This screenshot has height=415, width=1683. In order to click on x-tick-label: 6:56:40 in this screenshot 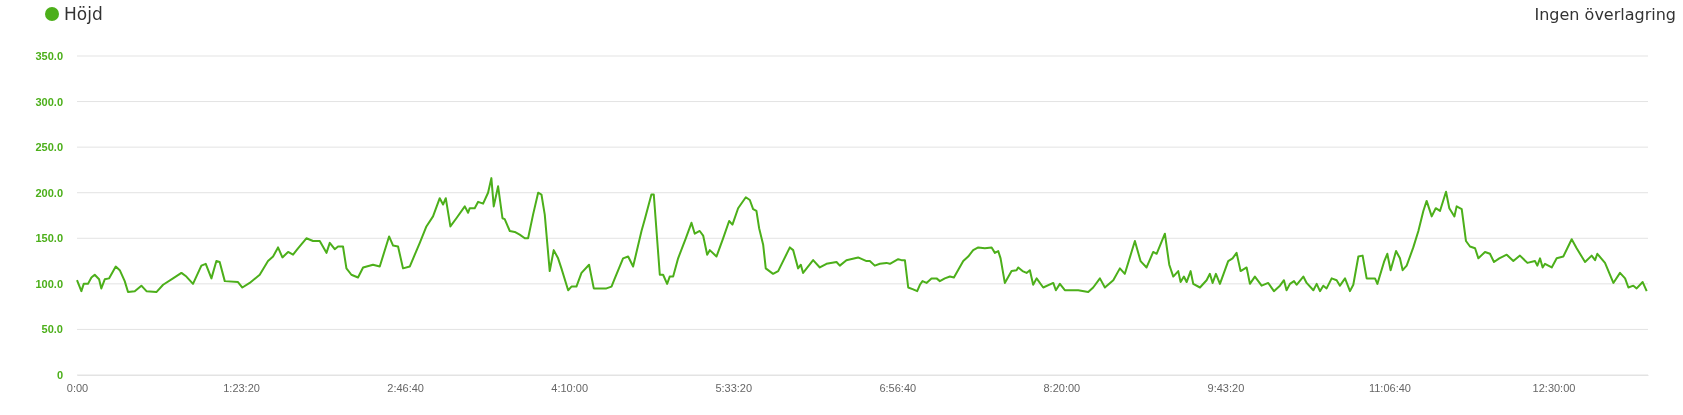, I will do `click(898, 387)`.